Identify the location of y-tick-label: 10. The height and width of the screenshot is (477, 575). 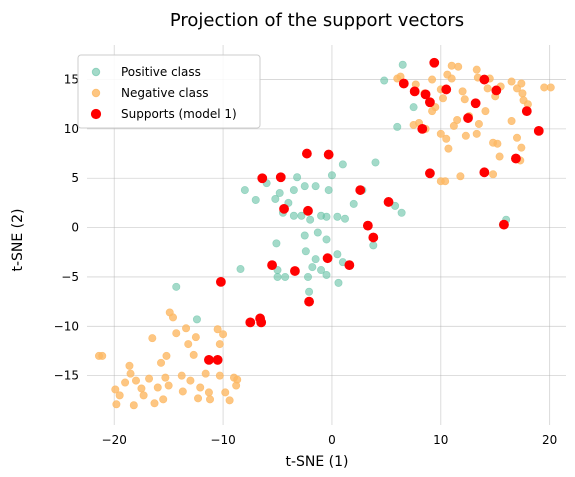
(71, 129).